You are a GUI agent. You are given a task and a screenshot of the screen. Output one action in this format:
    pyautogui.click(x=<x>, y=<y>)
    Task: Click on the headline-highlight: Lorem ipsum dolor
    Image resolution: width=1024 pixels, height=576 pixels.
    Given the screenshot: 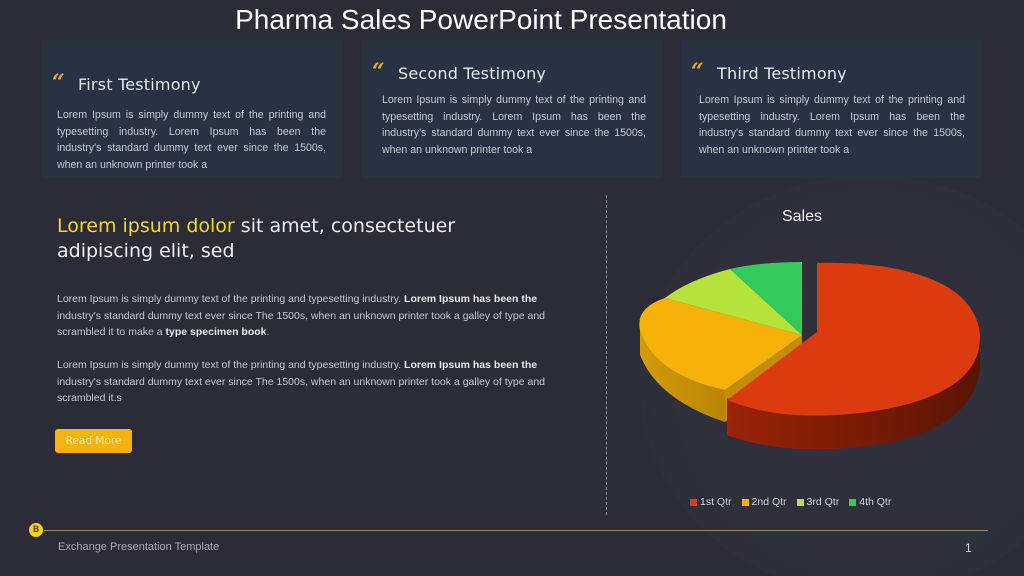 What is the action you would take?
    pyautogui.click(x=146, y=226)
    